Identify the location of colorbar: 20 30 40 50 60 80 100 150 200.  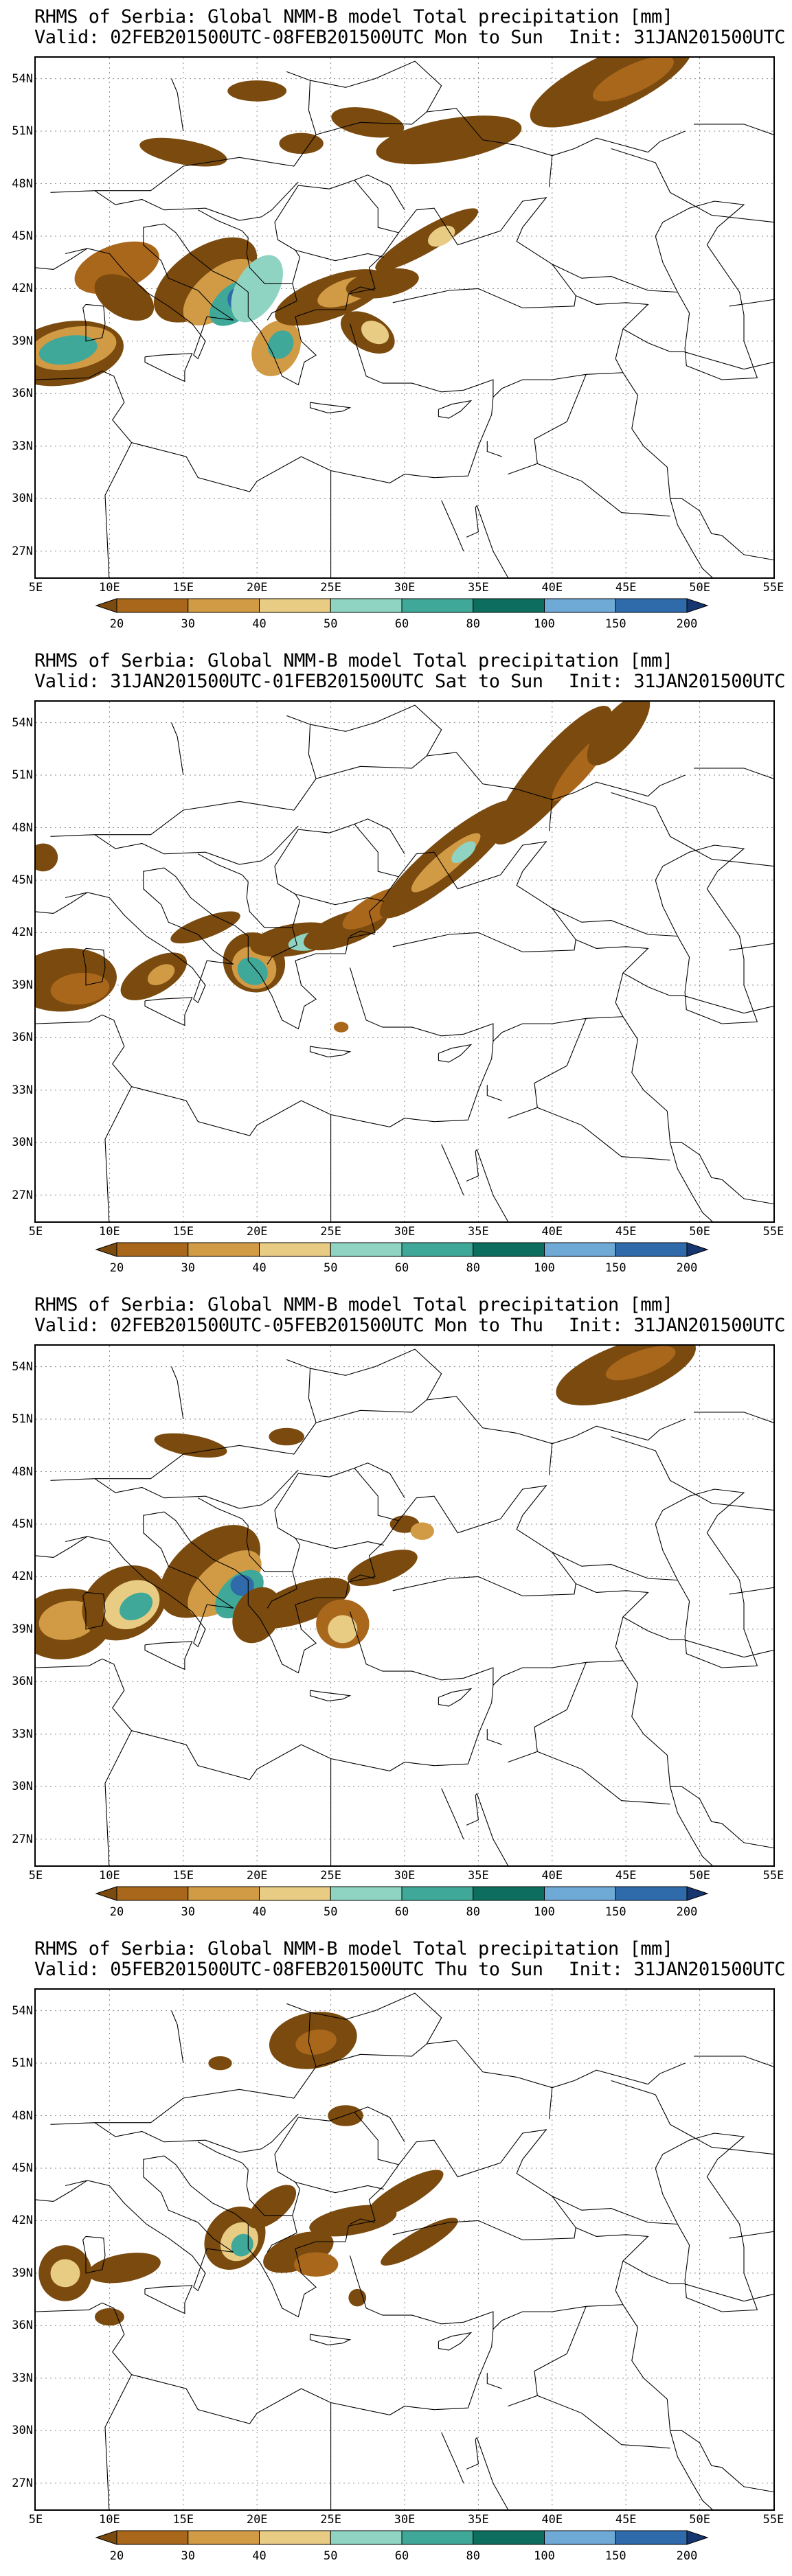
(396, 1906).